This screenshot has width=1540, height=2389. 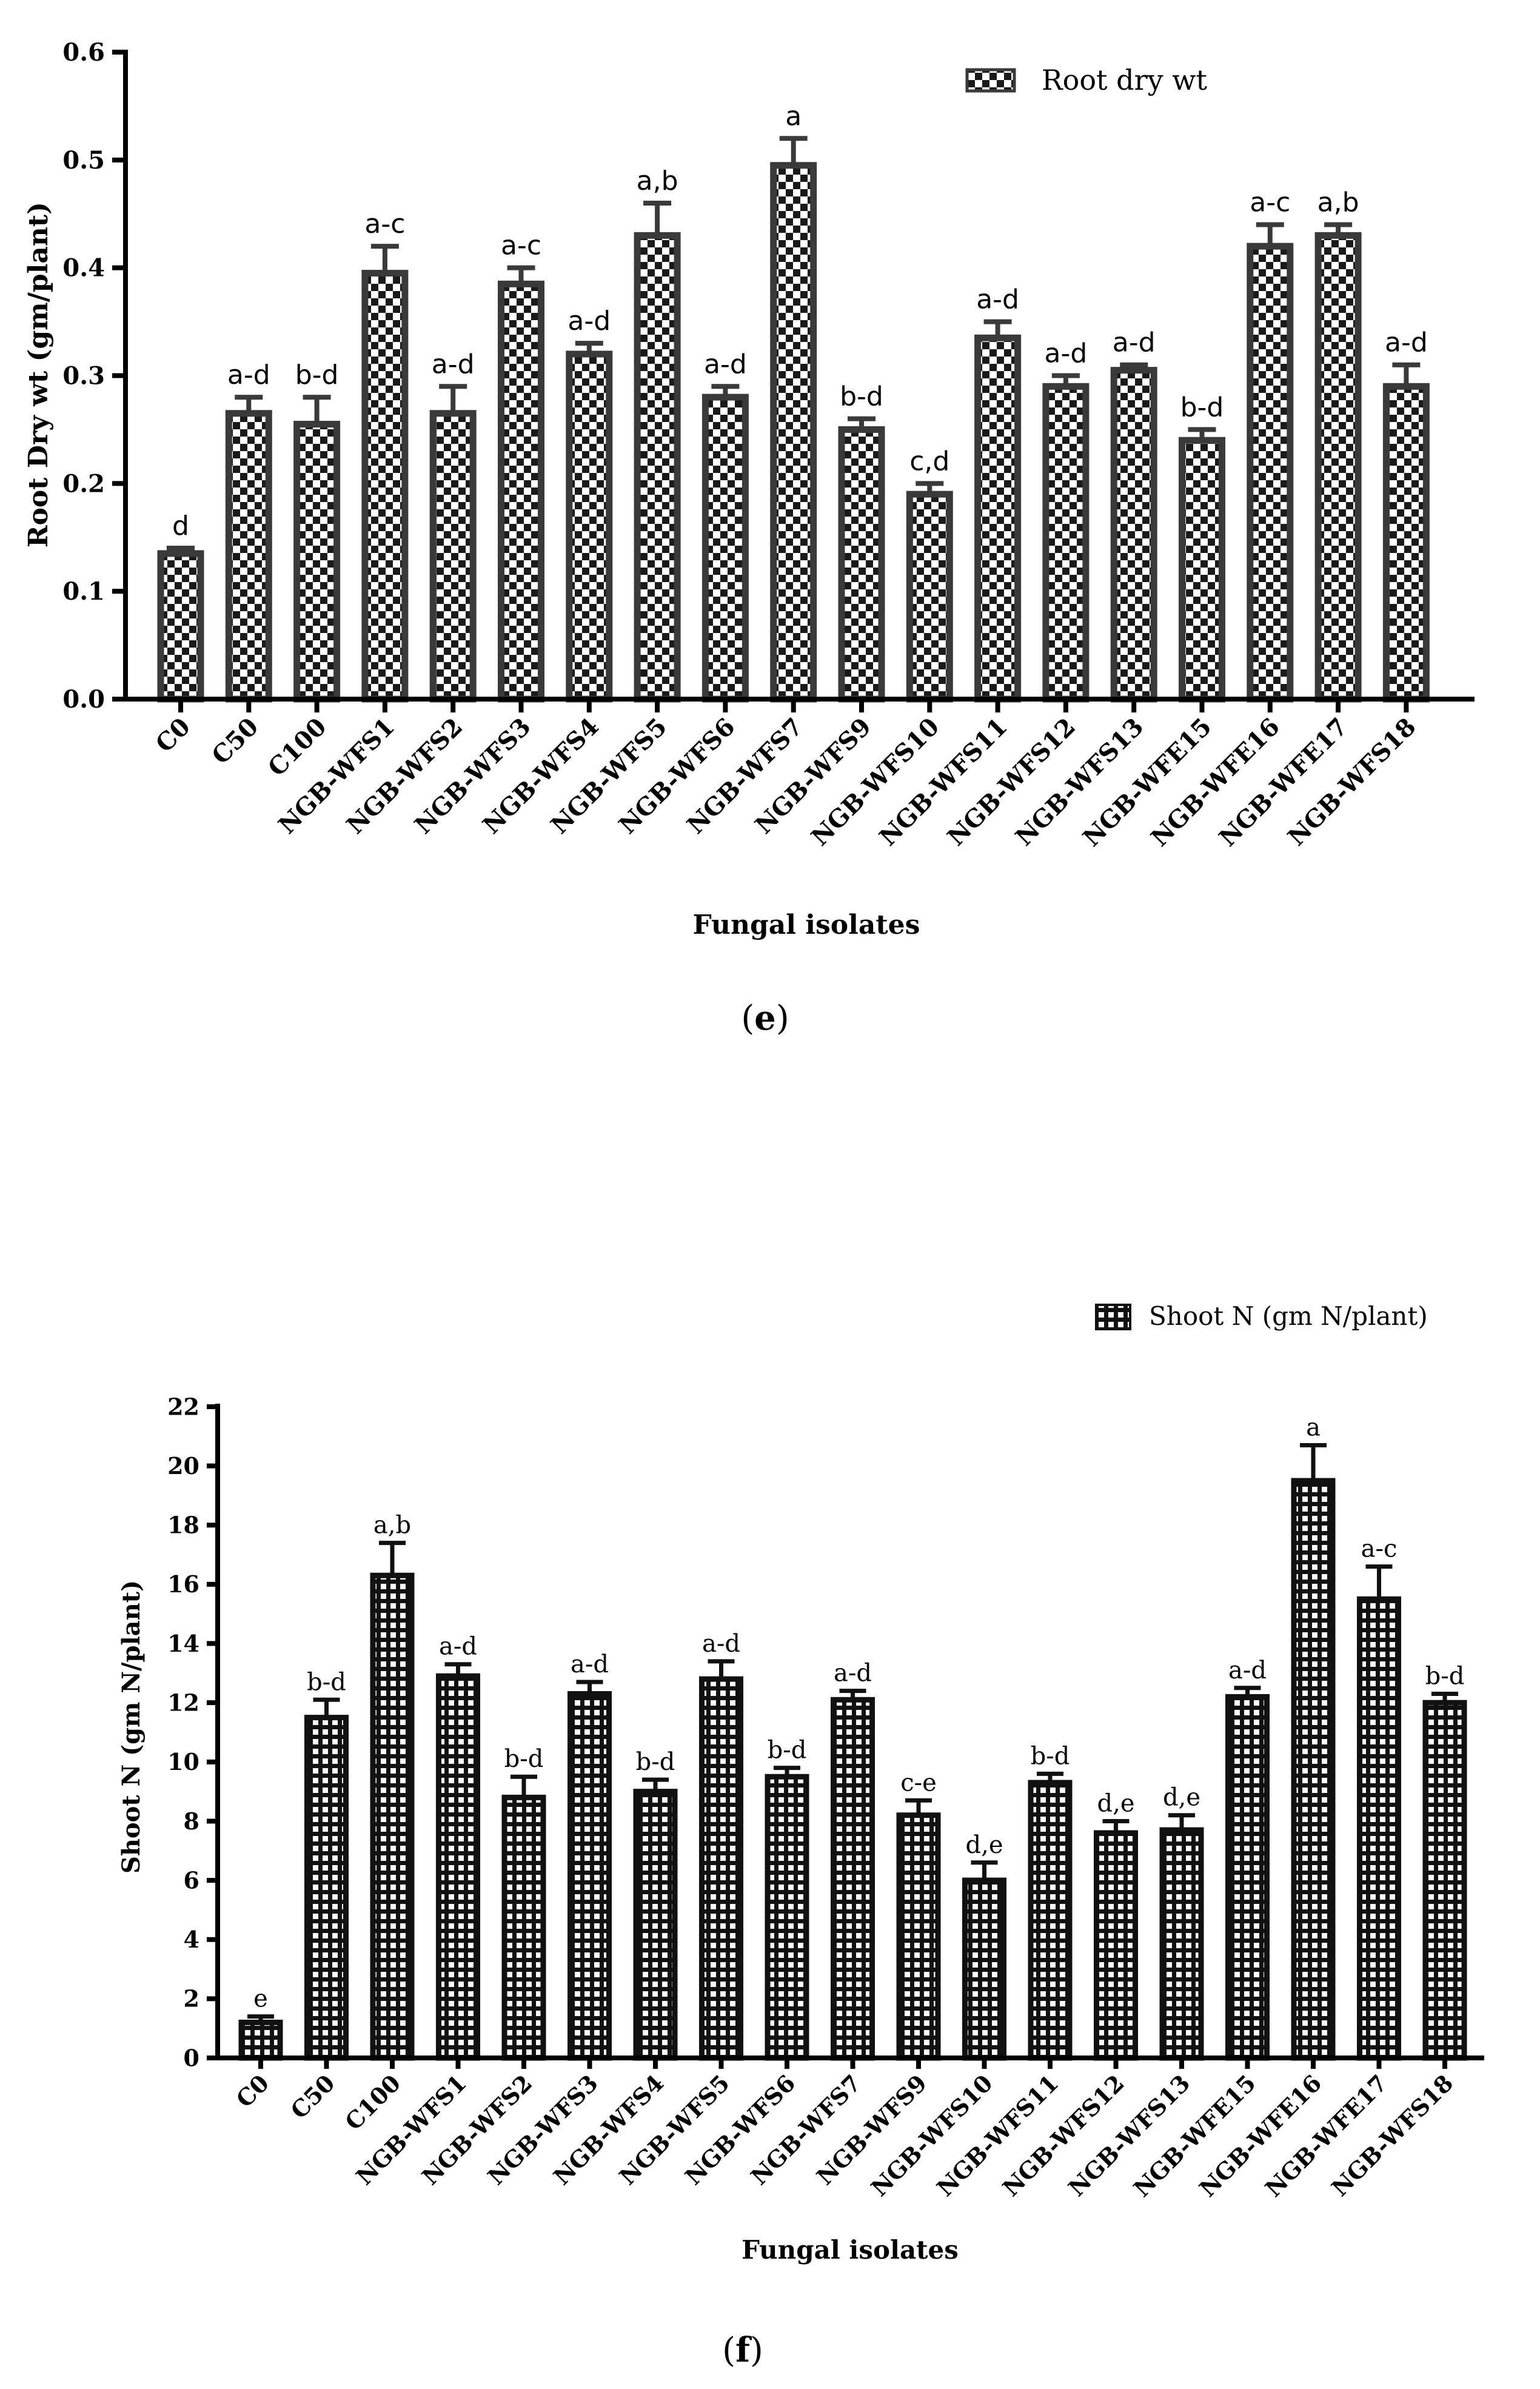 I want to click on y-axis-ticks: 0.0 0.1 0.2 0.3 0.4 0.5 0.6, so click(x=94, y=376).